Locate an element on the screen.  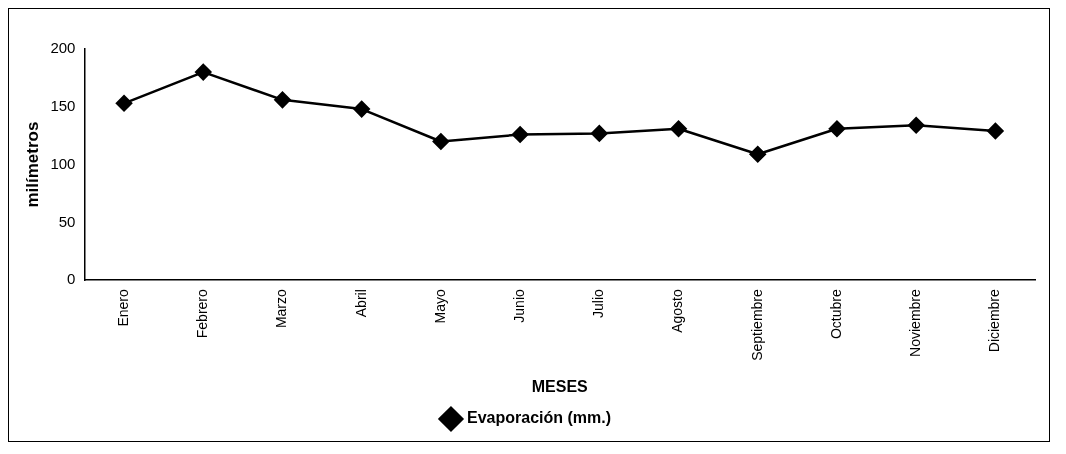
x-tick-label: Febrero is located at coordinates (202, 314).